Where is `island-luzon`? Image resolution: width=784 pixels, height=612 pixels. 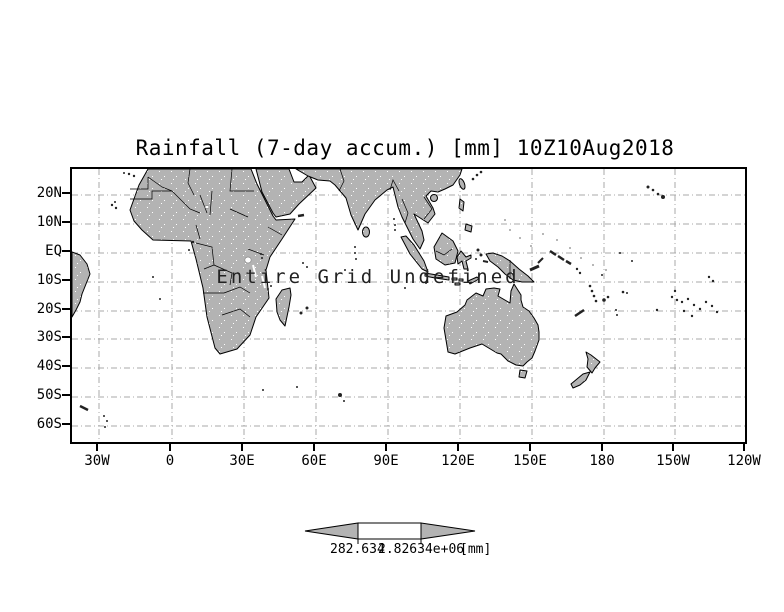 island-luzon is located at coordinates (461, 205).